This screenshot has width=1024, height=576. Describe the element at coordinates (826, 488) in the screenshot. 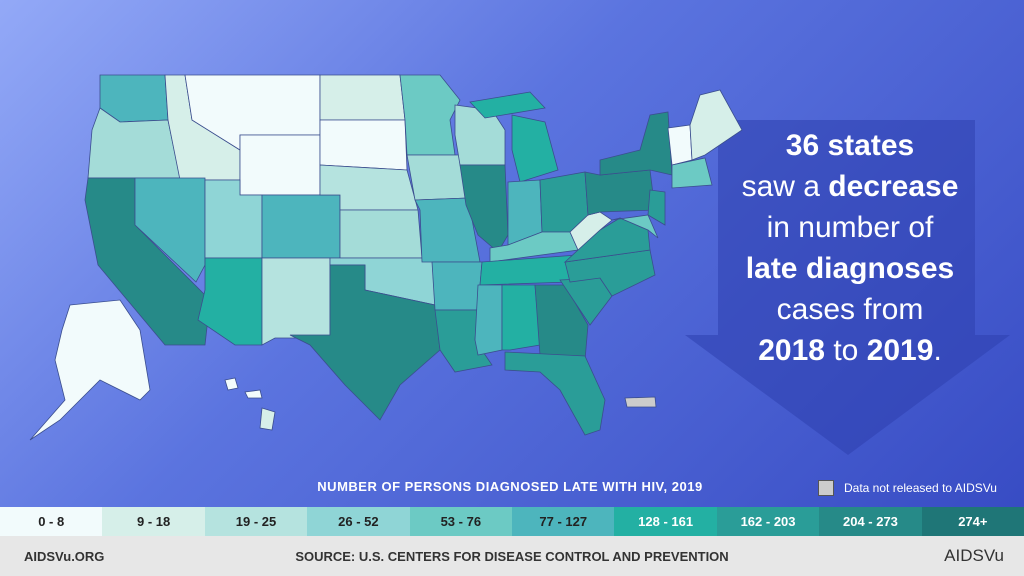

I see `swatch` at that location.